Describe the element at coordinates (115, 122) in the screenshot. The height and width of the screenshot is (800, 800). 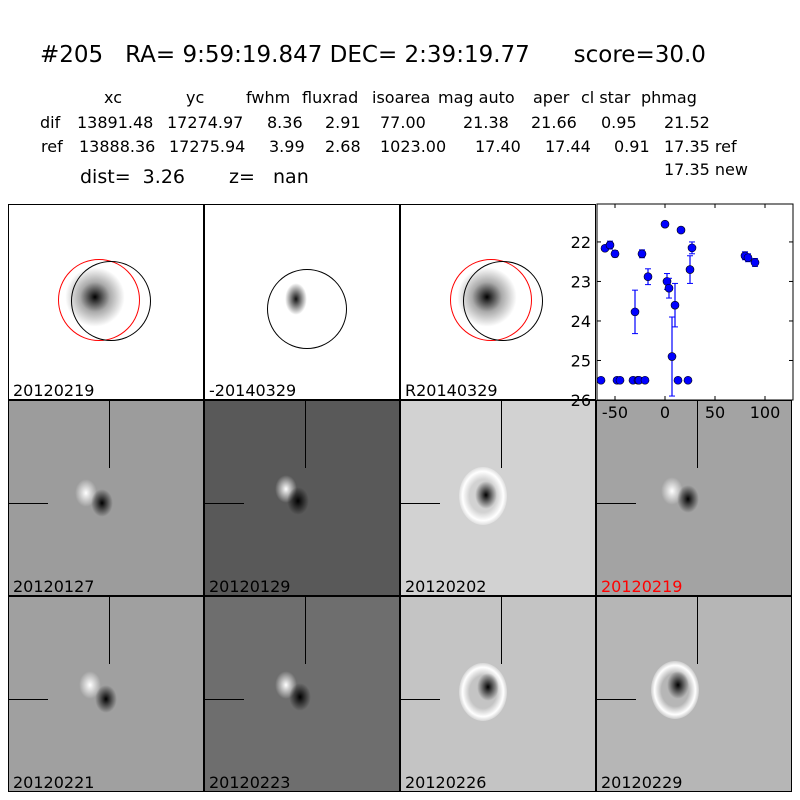
I see `table-cell: 13891.48` at that location.